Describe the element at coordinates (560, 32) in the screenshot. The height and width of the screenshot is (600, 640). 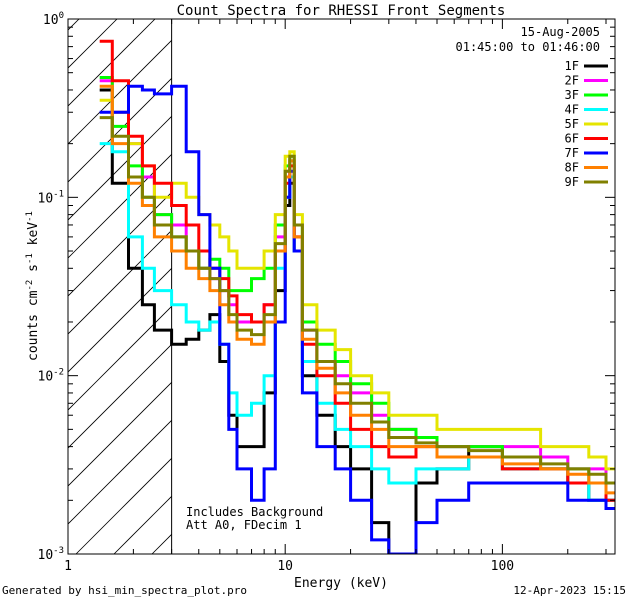
I see `legend-date: 15-Aug-2005` at that location.